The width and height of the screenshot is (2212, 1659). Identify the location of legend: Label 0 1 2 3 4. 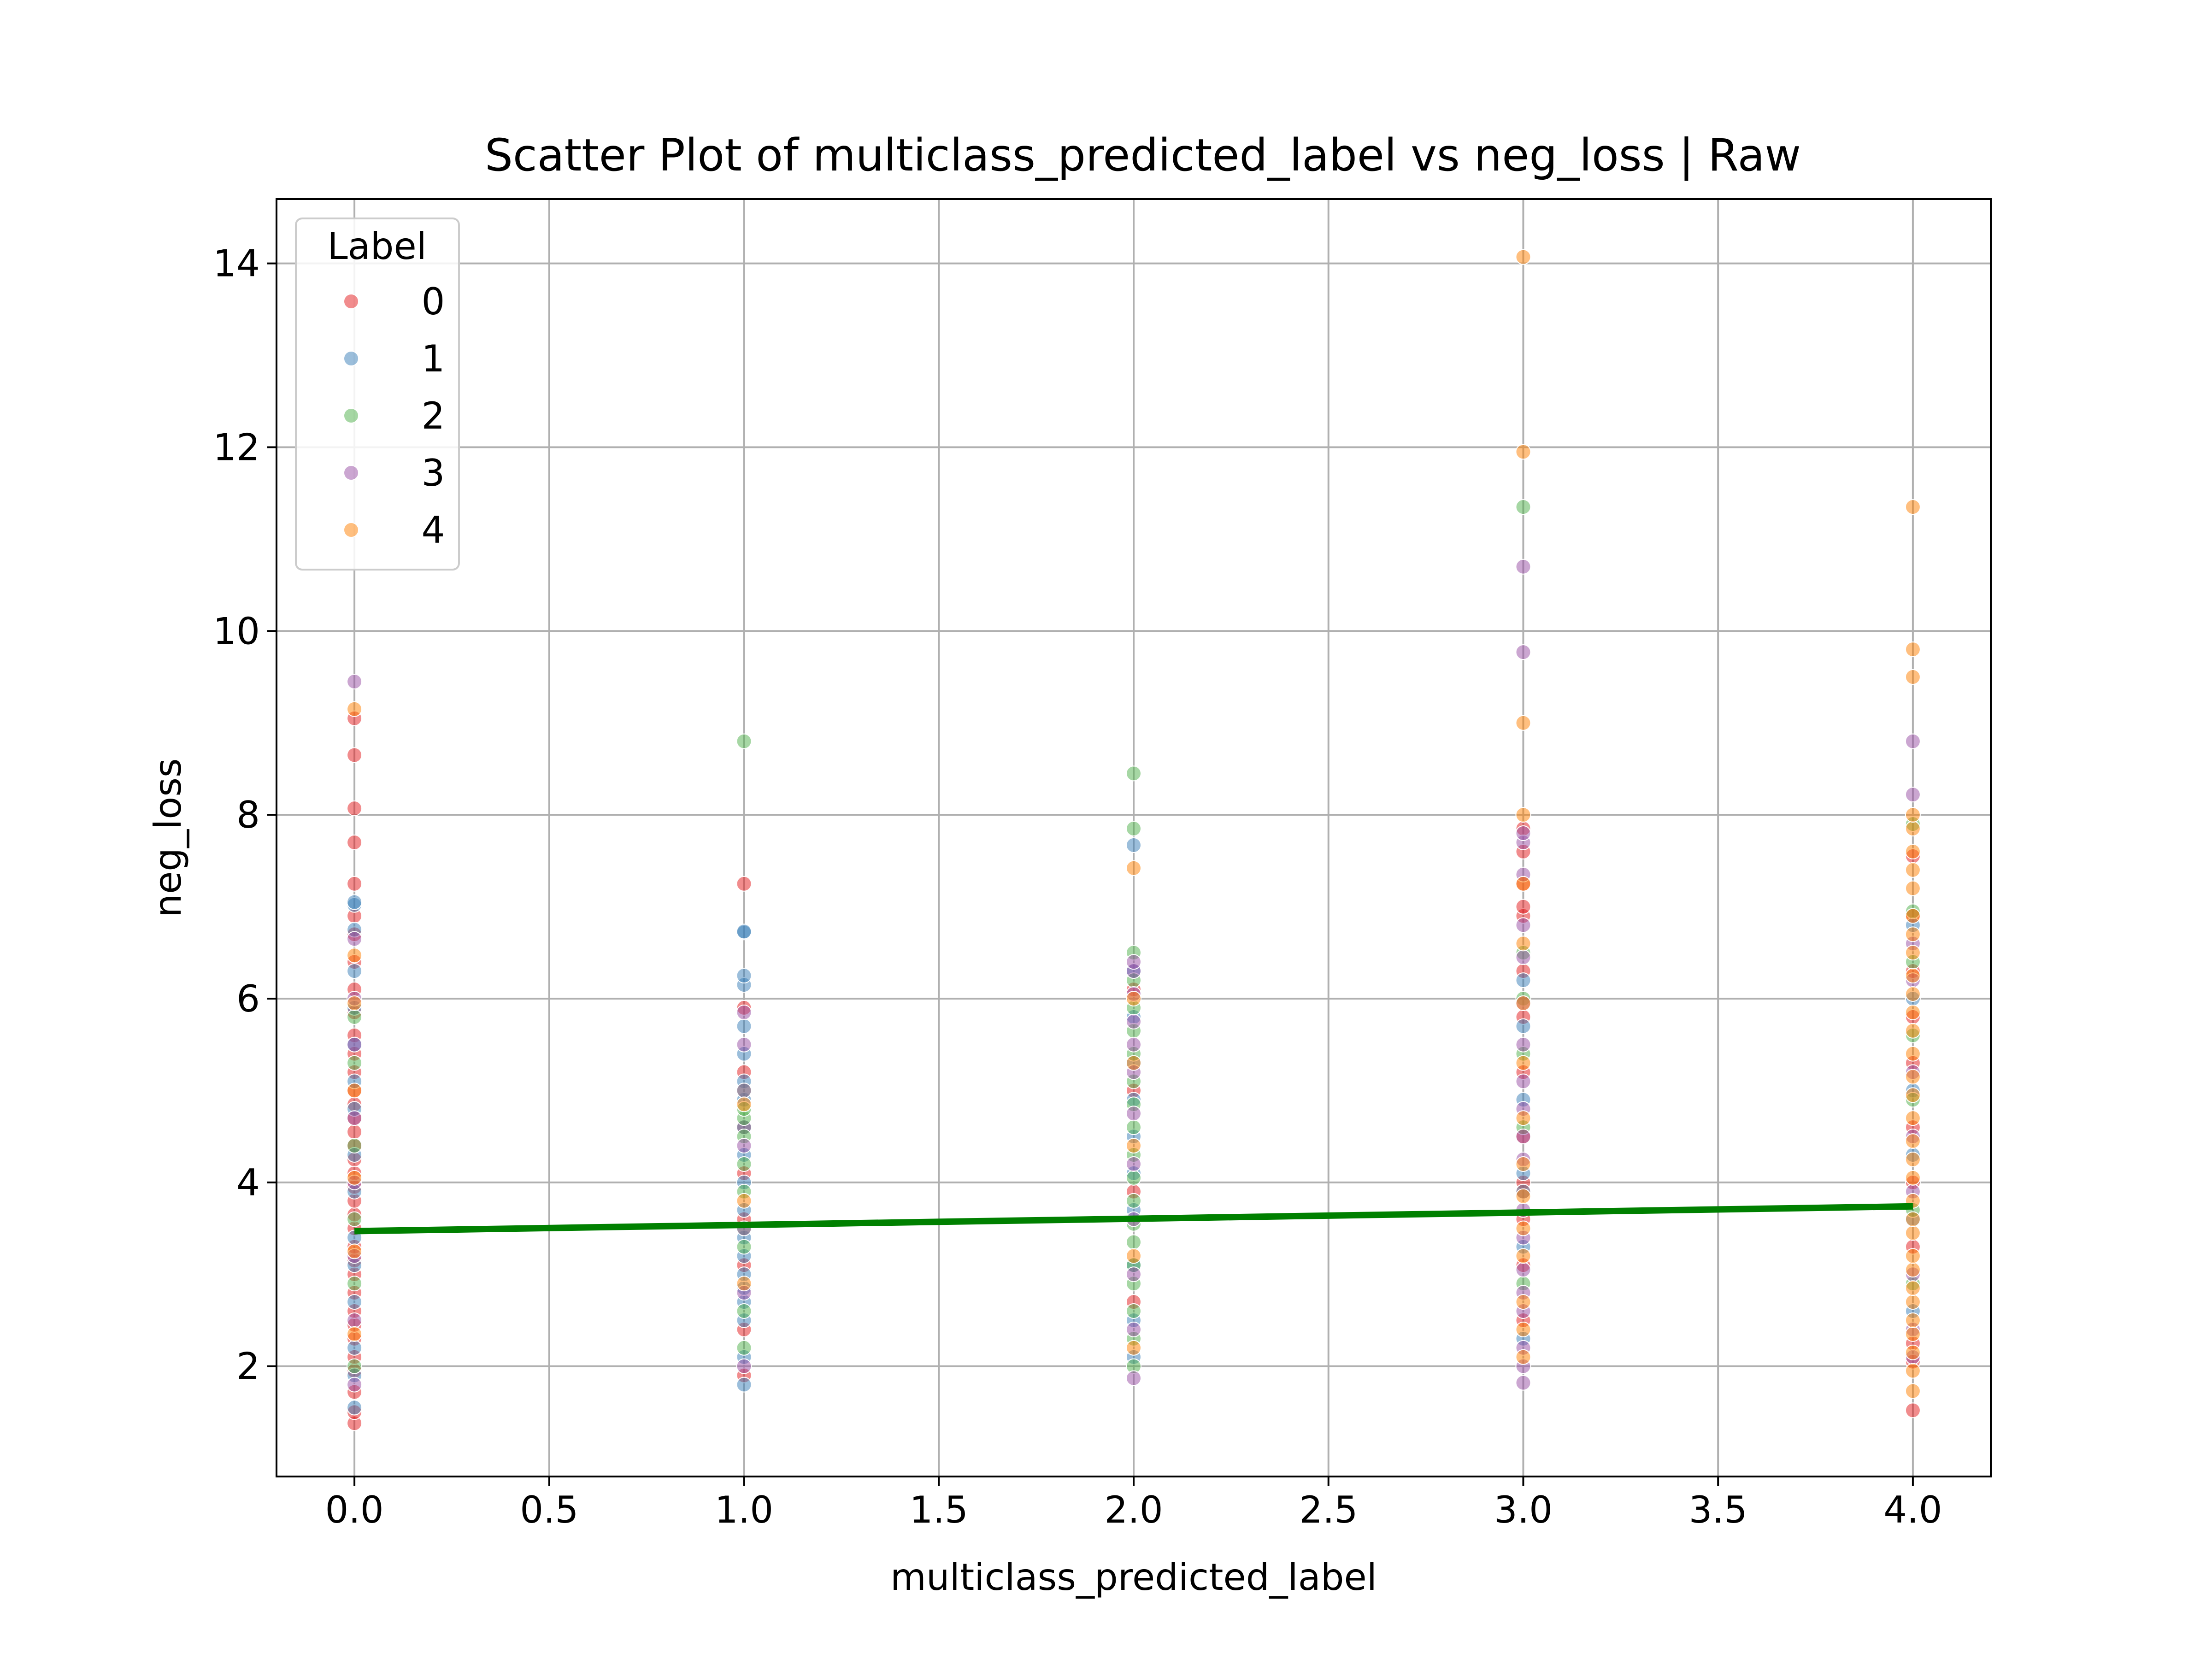
(377, 394).